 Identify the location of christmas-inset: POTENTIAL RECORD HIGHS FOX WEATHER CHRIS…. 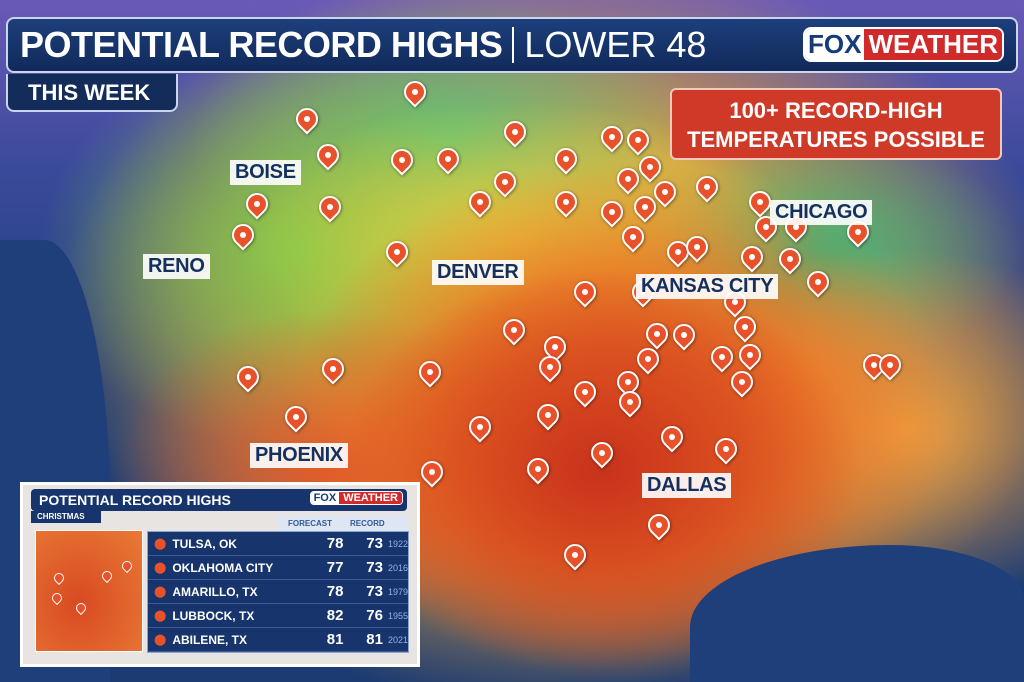
(220, 574).